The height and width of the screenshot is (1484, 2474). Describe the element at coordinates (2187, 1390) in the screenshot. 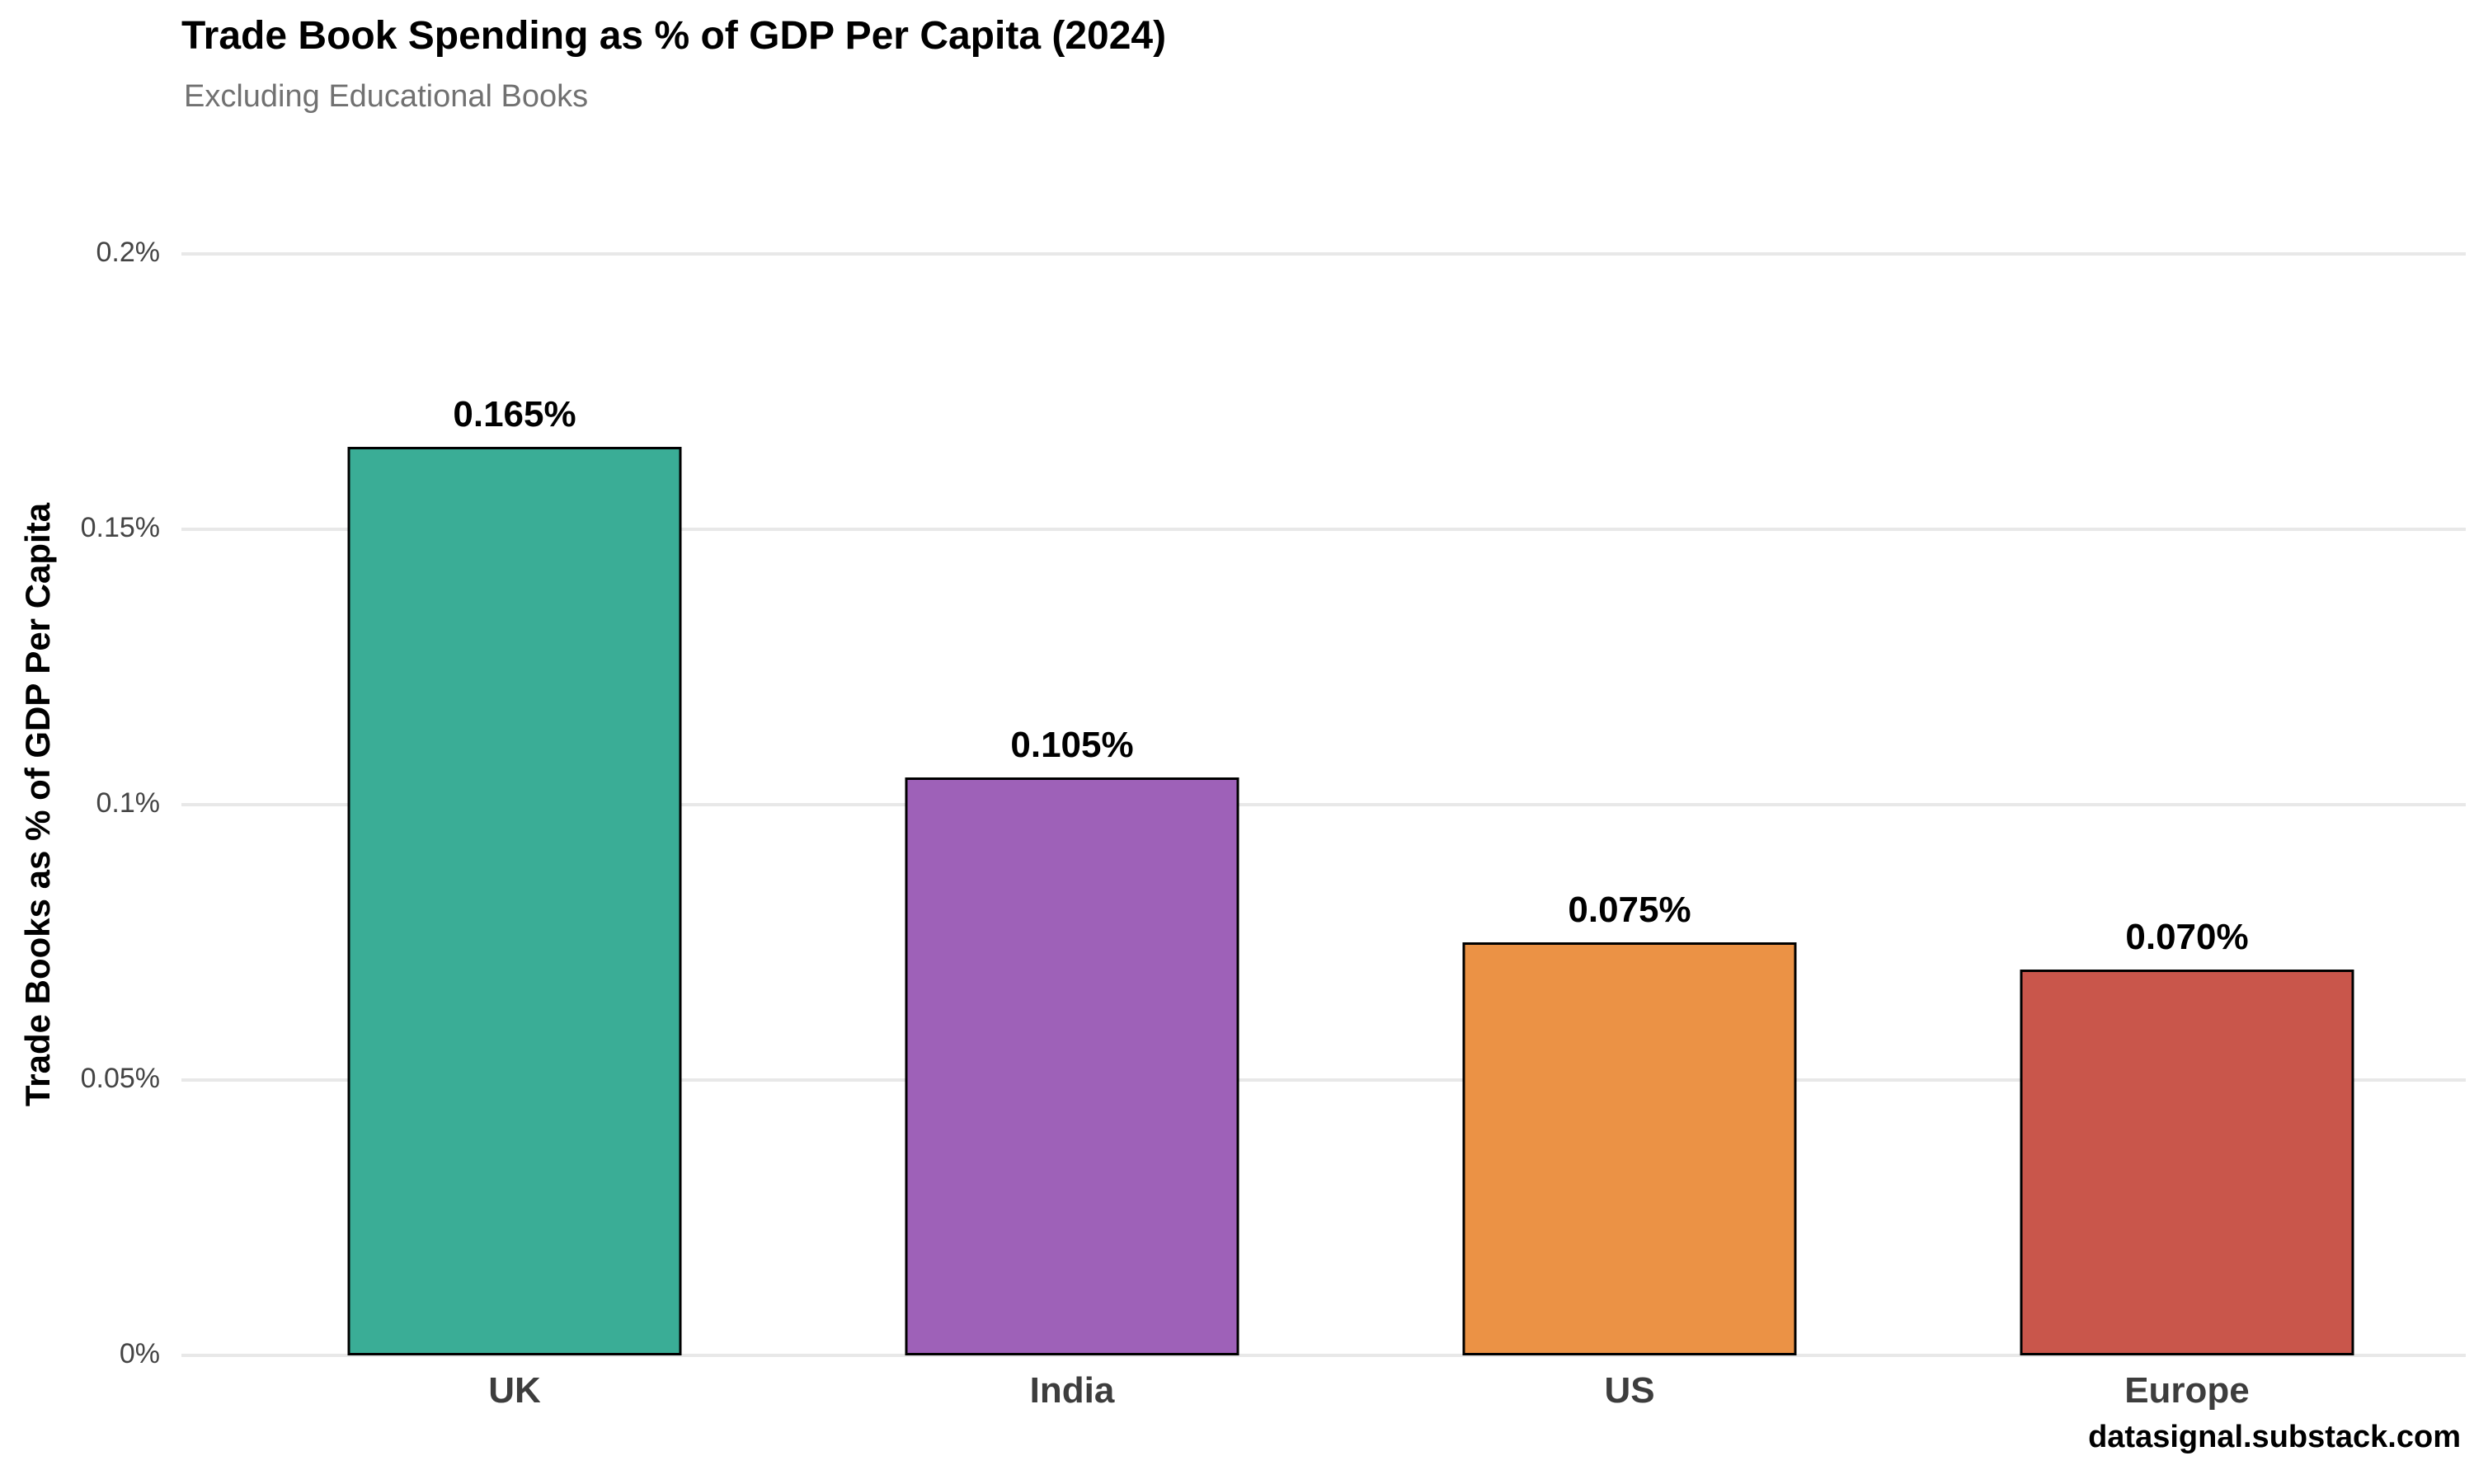

I see `category-label-europe: Europe` at that location.